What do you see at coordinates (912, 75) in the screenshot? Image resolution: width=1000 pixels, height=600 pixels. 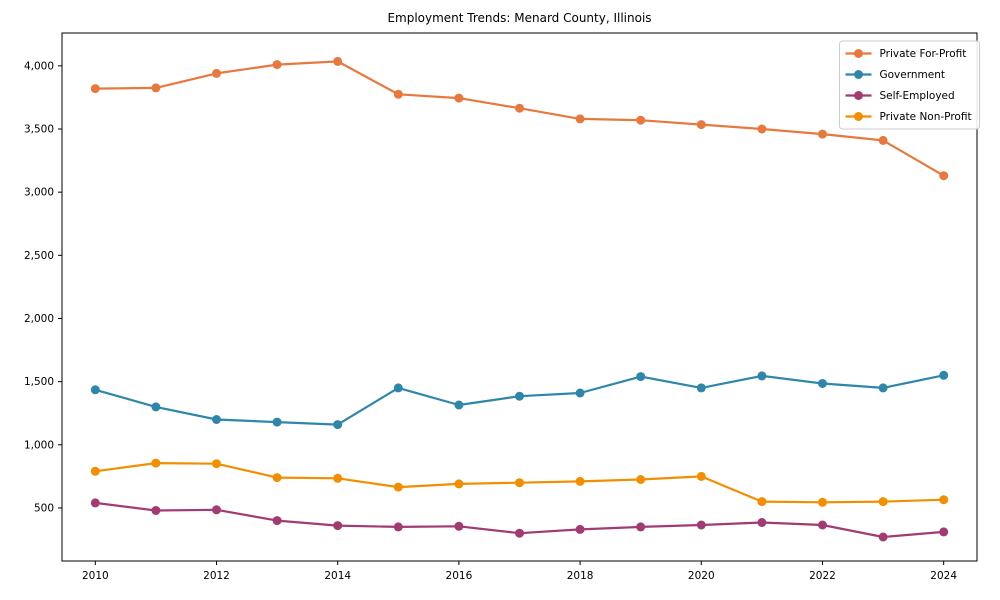 I see `legend-label: Government` at bounding box center [912, 75].